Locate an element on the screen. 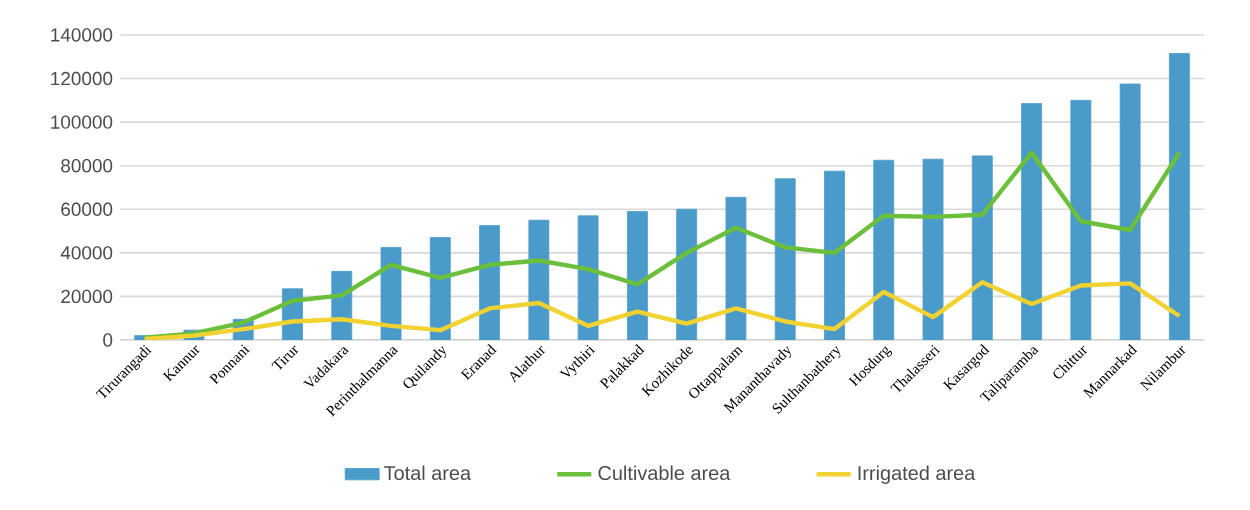 Image resolution: width=1250 pixels, height=510 pixels. legend-label: Irrigated area is located at coordinates (917, 475).